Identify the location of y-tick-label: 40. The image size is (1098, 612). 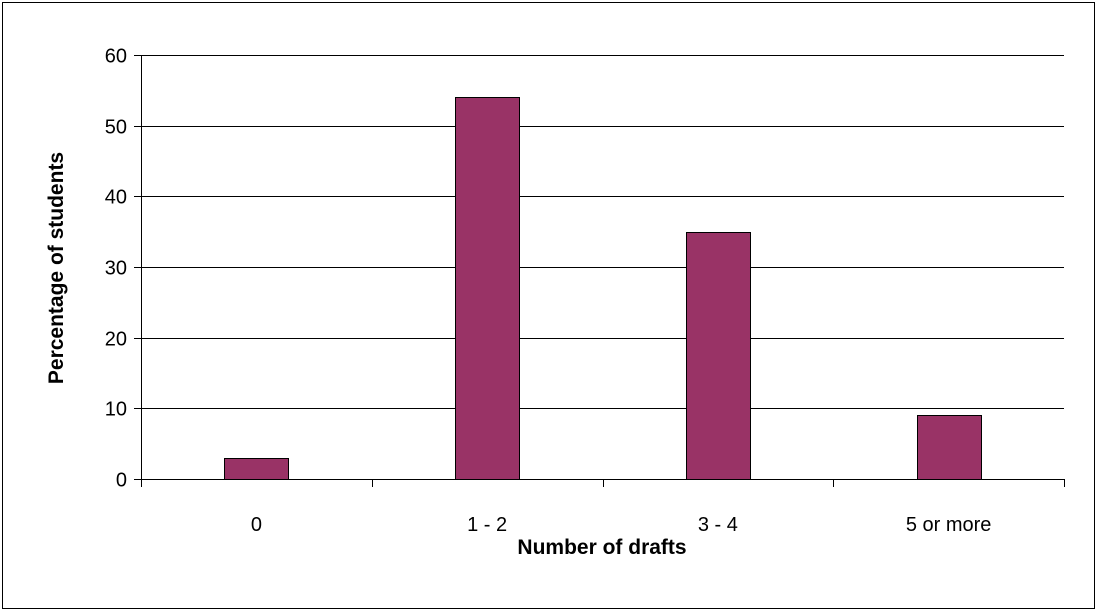
(116, 198).